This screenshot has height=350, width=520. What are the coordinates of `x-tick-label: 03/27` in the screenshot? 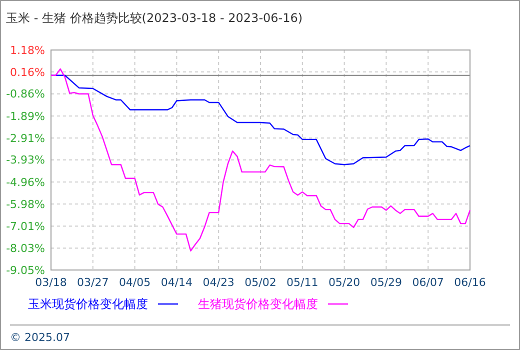 It's located at (93, 282).